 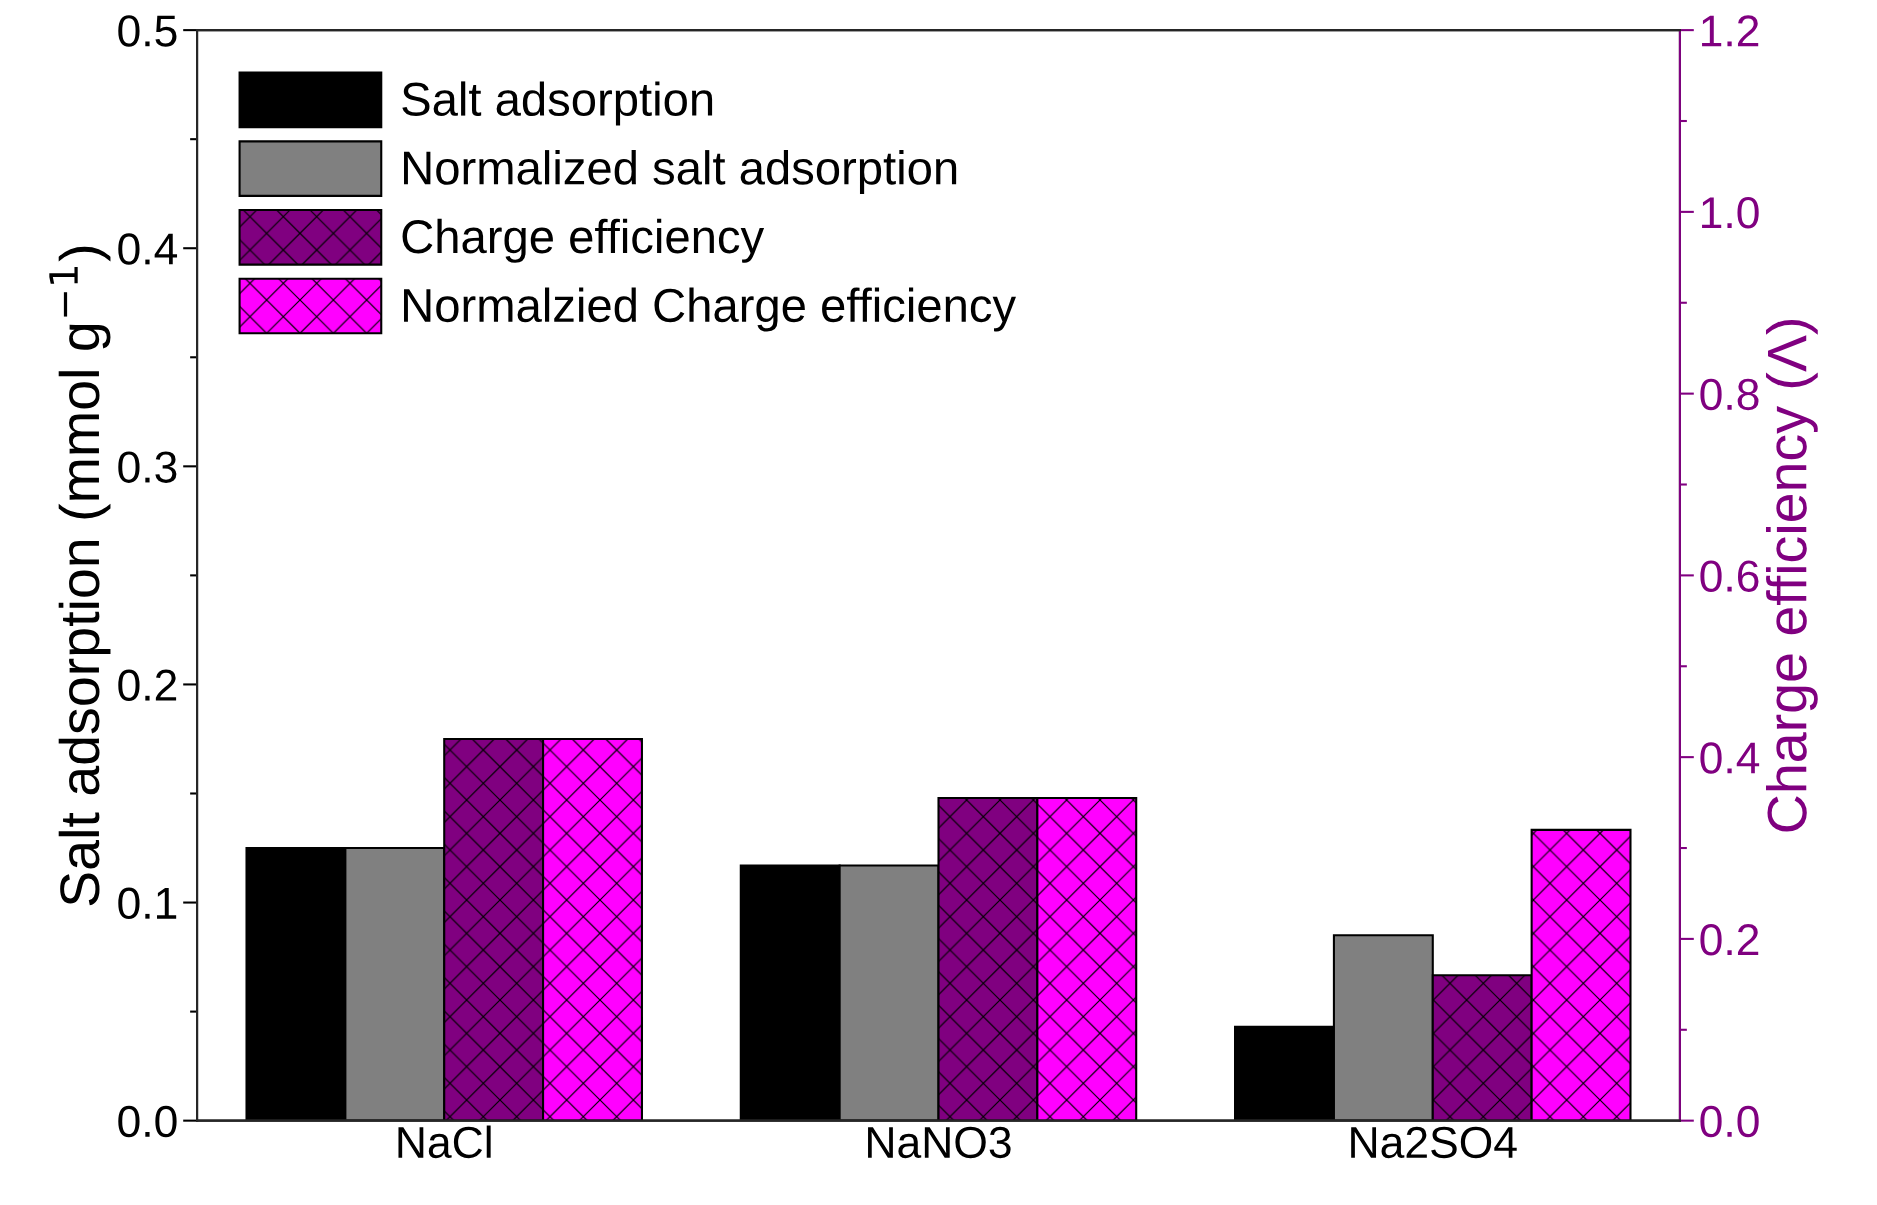 I want to click on x-tick-label: NaCl, so click(x=444, y=1142).